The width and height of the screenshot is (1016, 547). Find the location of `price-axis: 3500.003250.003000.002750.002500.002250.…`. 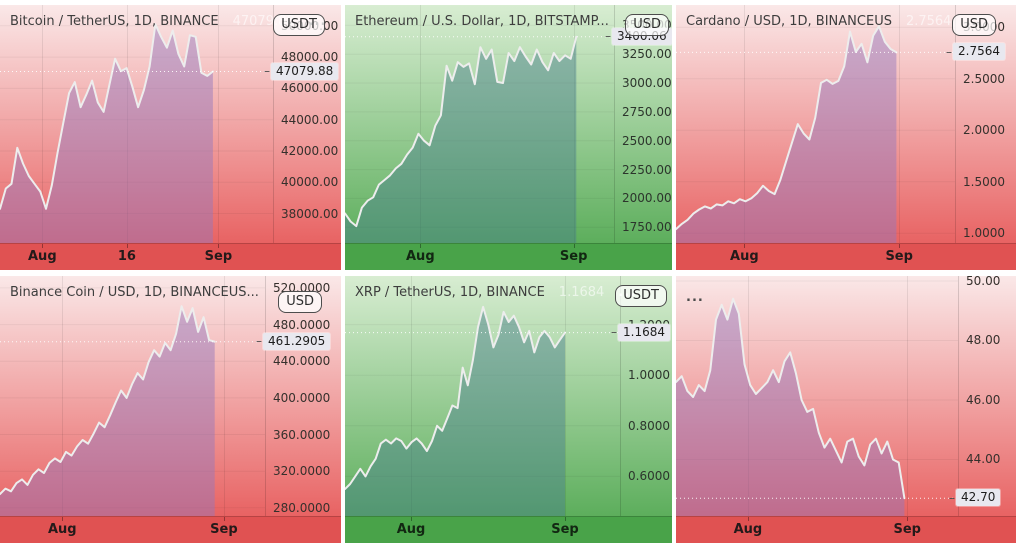

price-axis: 3500.003250.003000.002750.002500.002250.… is located at coordinates (643, 124).